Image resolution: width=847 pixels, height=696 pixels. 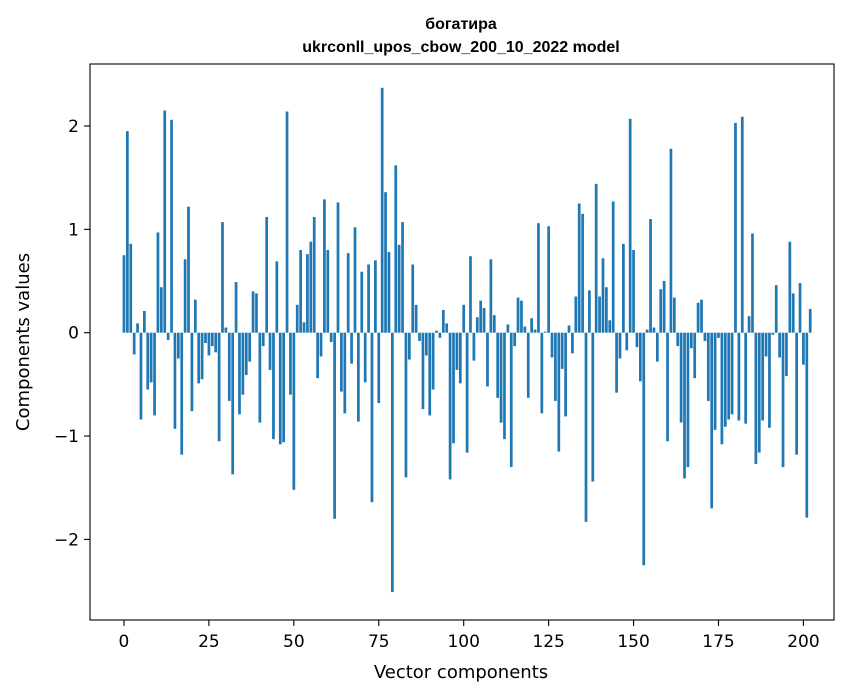 What do you see at coordinates (633, 642) in the screenshot?
I see `x-tick-label: 150` at bounding box center [633, 642].